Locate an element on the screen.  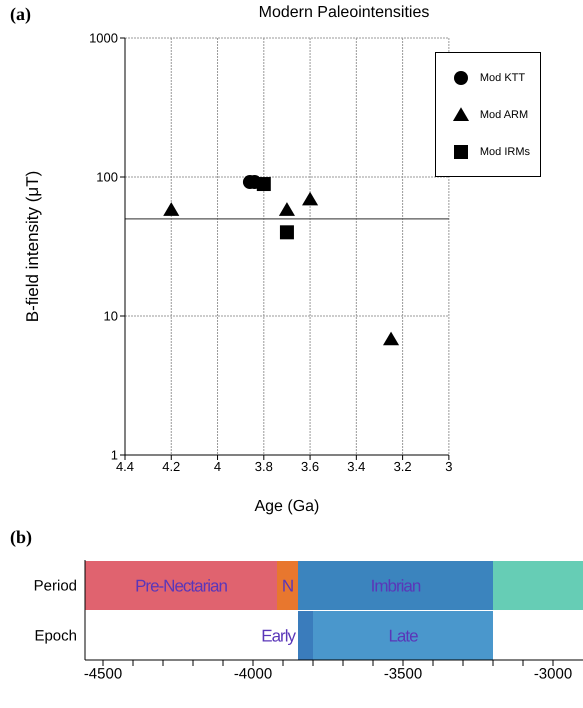
x-tick-label: 3.2 is located at coordinates (403, 466).